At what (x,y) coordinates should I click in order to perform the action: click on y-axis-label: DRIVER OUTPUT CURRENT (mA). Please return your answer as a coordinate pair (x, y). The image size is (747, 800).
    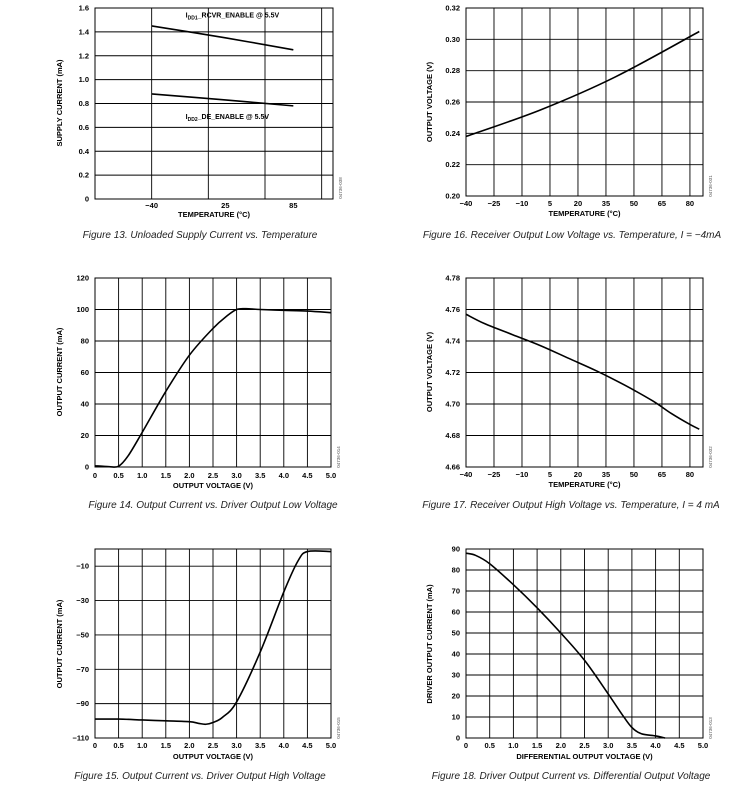
    Looking at the image, I should click on (429, 644).